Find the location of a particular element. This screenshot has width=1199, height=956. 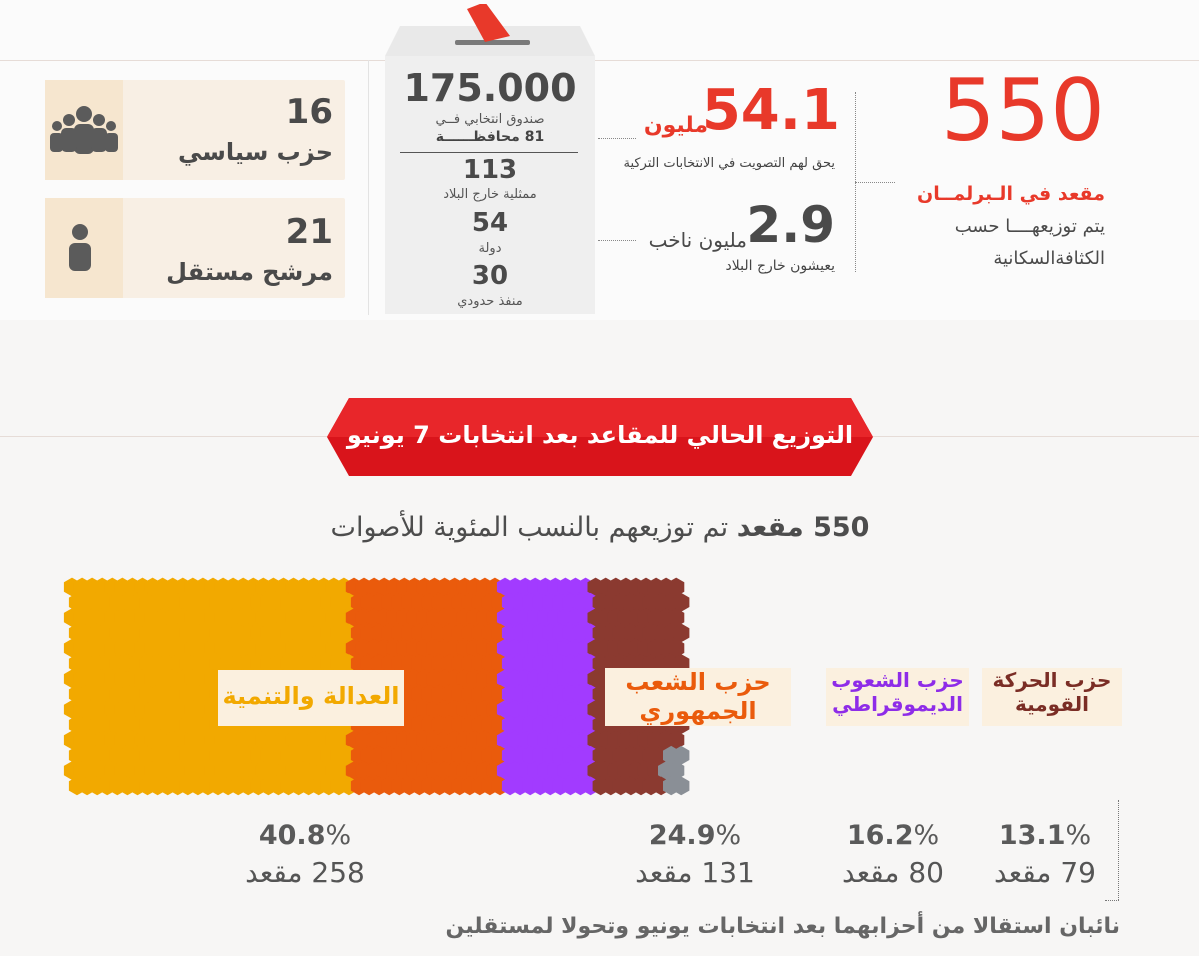

hdp-percent: 16.2% is located at coordinates (893, 835).